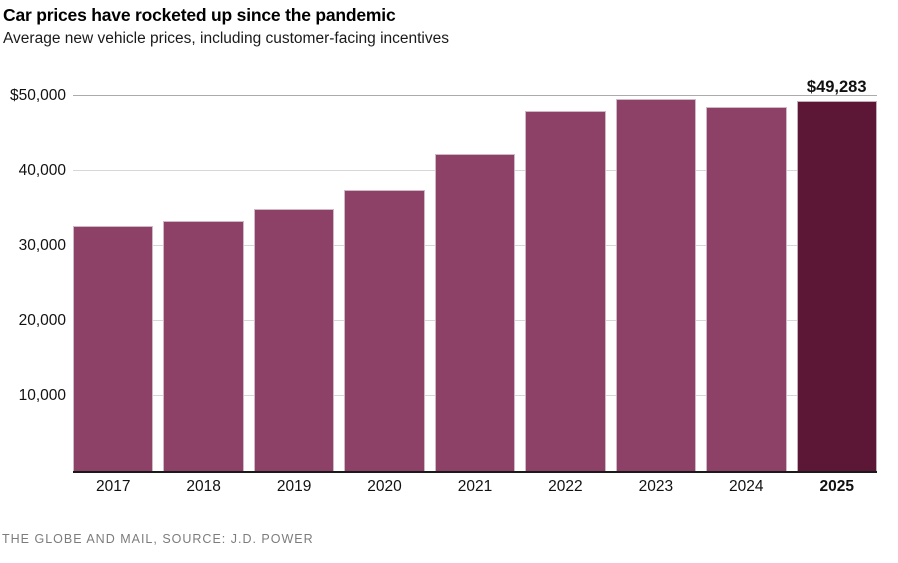  I want to click on x-tick-label-2017: 2017, so click(113, 486).